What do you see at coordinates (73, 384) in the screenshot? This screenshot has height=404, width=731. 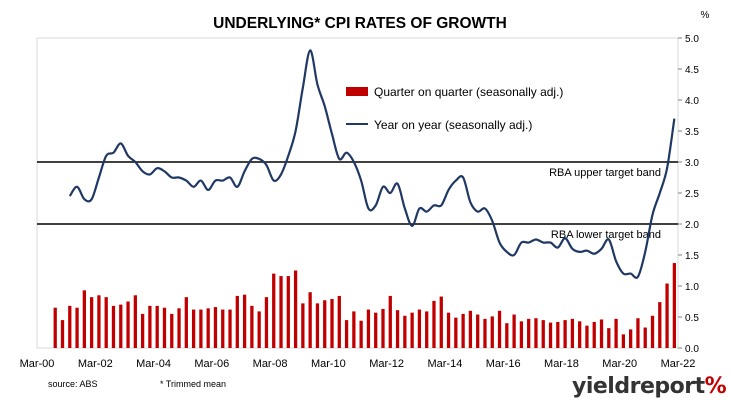 I see `source-note: source: ABS` at bounding box center [73, 384].